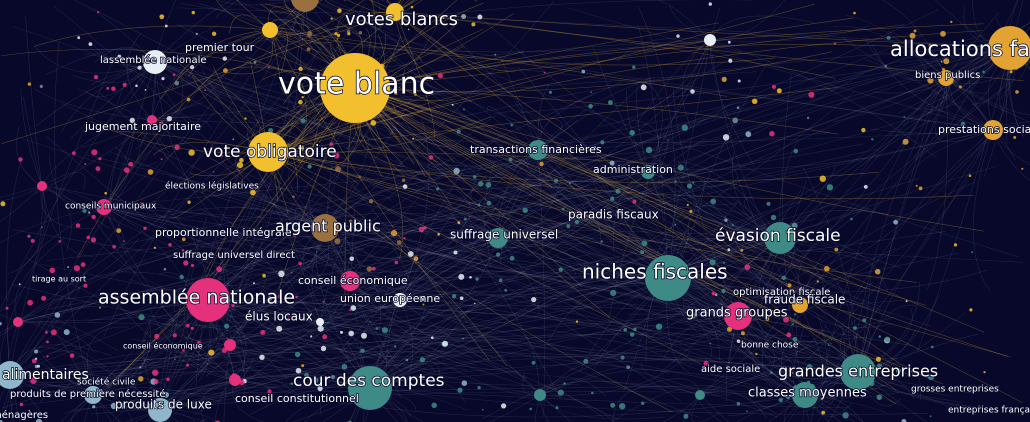 The height and width of the screenshot is (422, 1030). What do you see at coordinates (737, 313) in the screenshot?
I see `node-label: grands groupes` at bounding box center [737, 313].